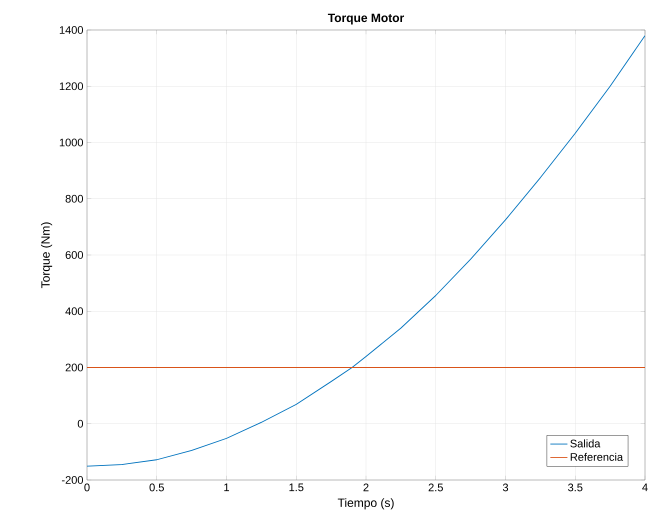 The height and width of the screenshot is (531, 651). What do you see at coordinates (72, 30) in the screenshot?
I see `y-tick-label: 1400` at bounding box center [72, 30].